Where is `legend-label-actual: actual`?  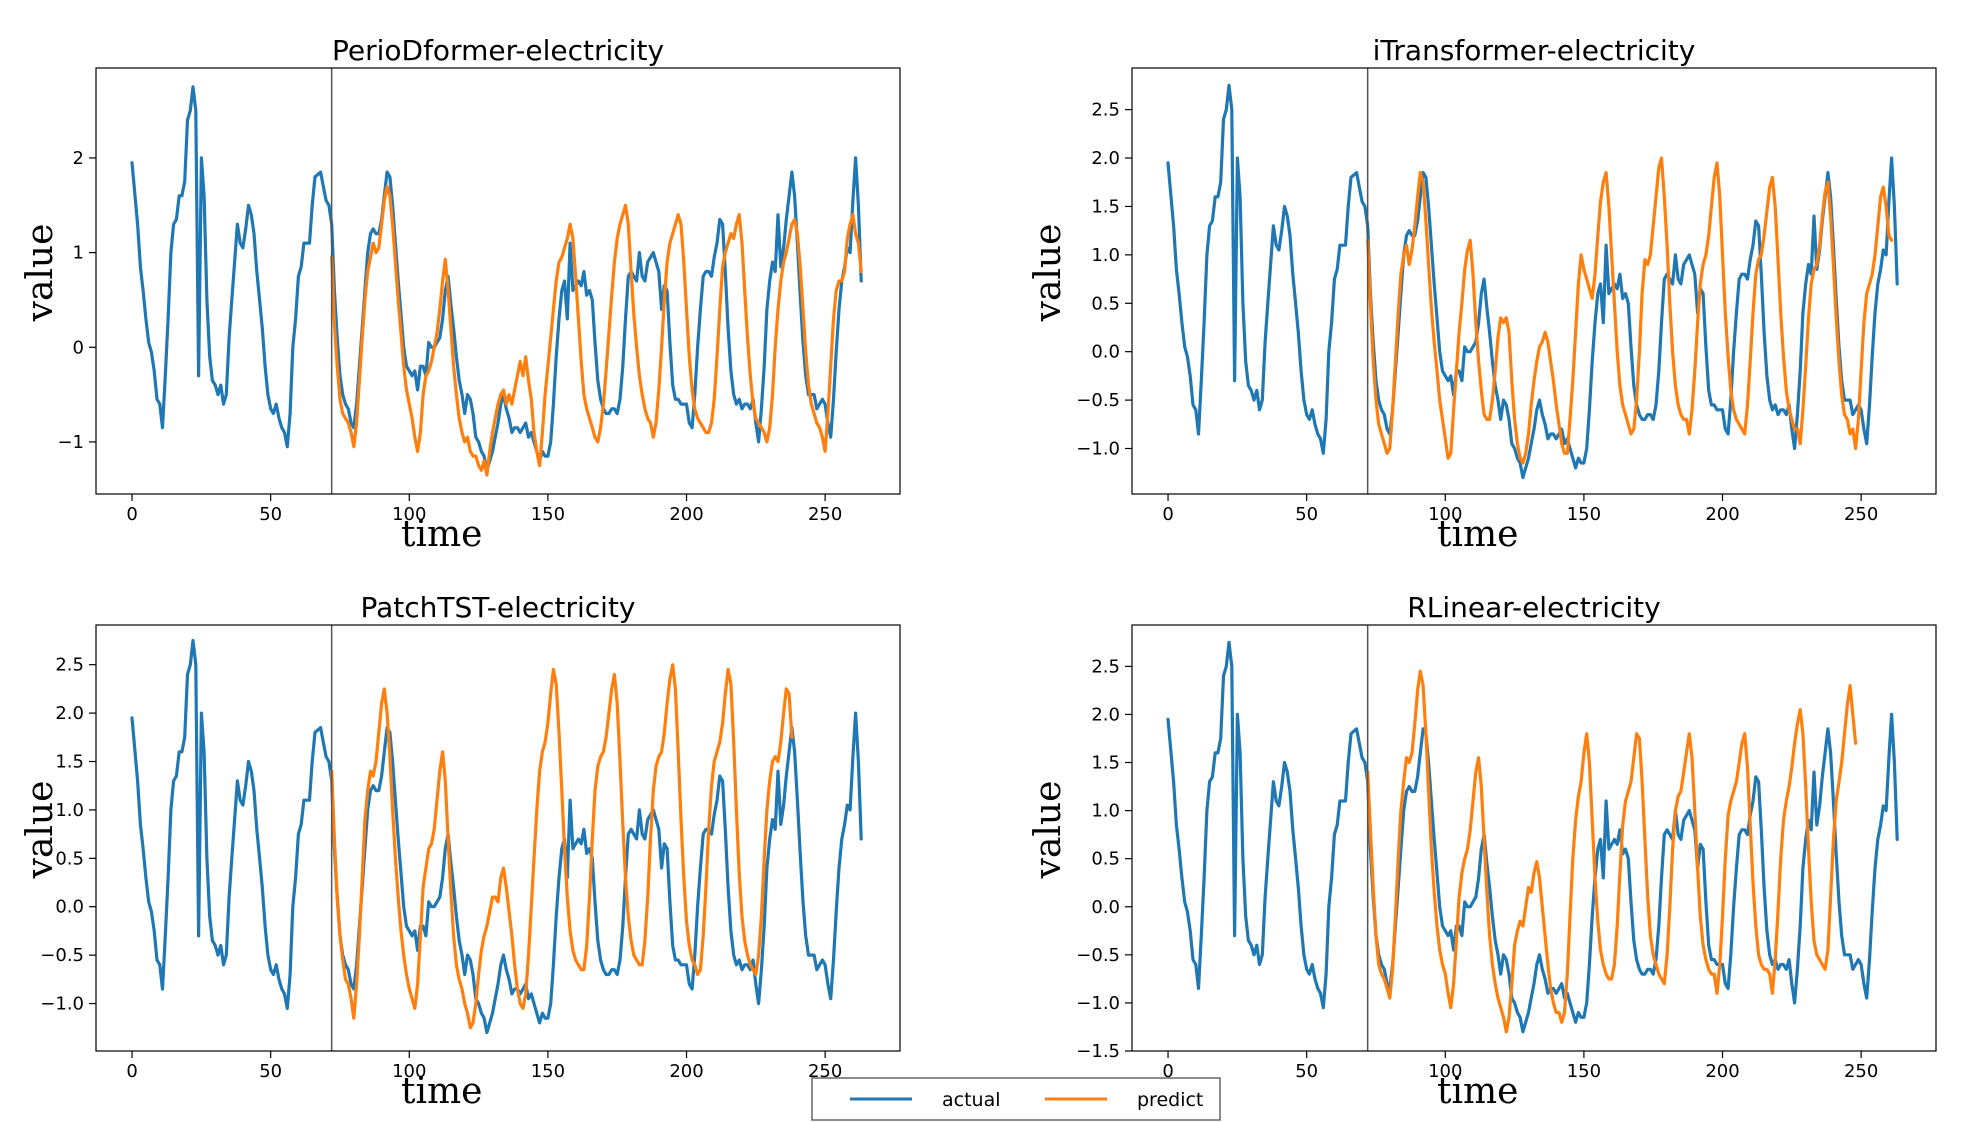
legend-label-actual: actual is located at coordinates (971, 1100).